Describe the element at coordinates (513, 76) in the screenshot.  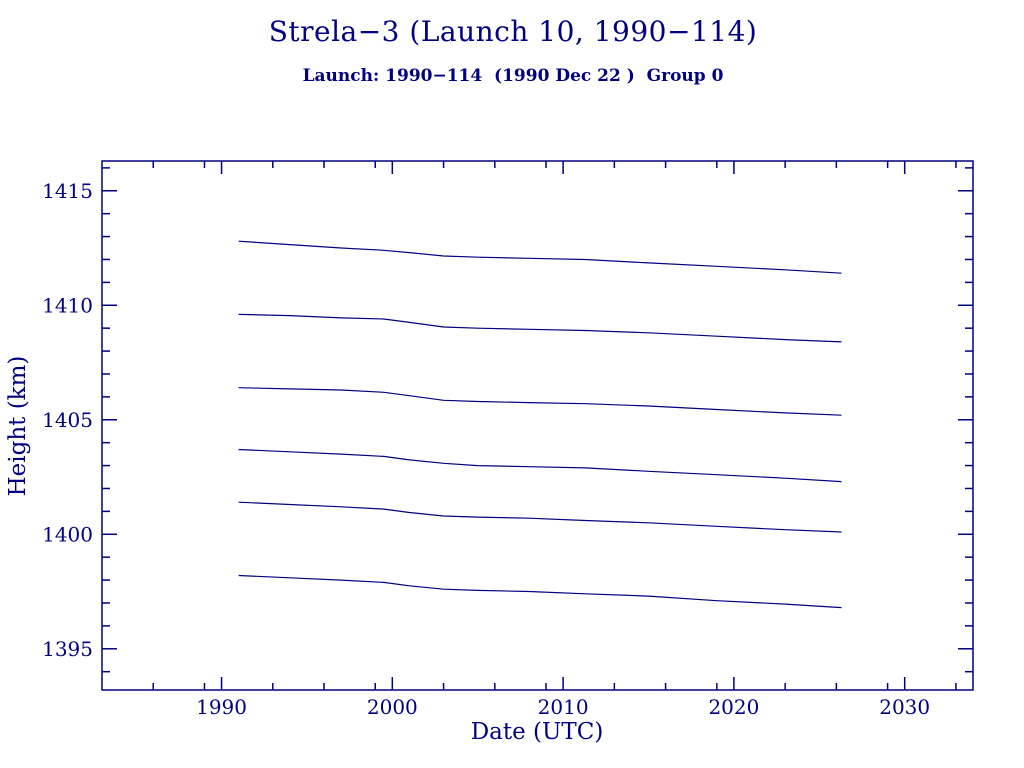
I see `chart-subtitle: Launch: 1990−114 (1990 Dec 22 ) Group 0` at that location.